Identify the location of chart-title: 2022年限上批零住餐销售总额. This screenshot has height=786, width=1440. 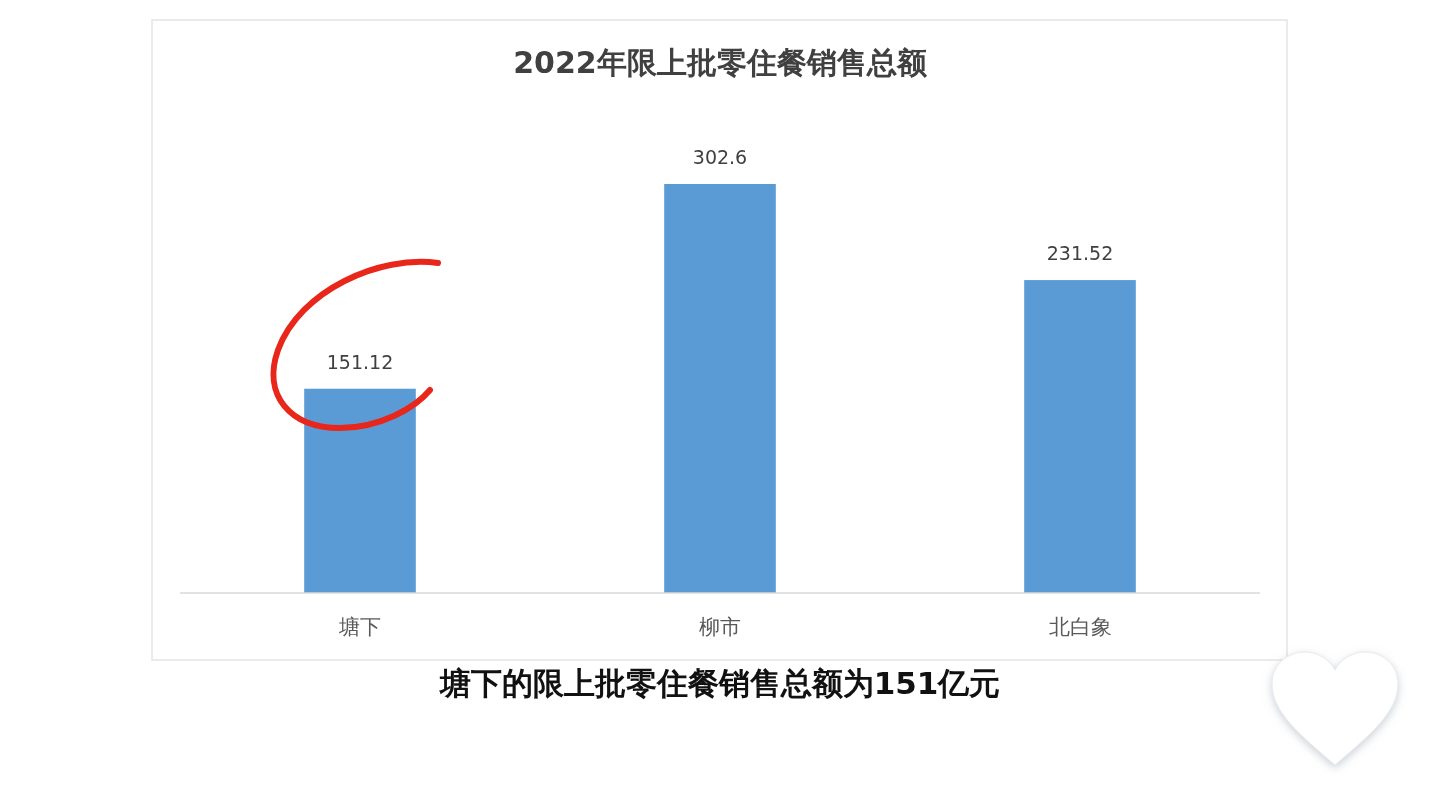
(720, 62).